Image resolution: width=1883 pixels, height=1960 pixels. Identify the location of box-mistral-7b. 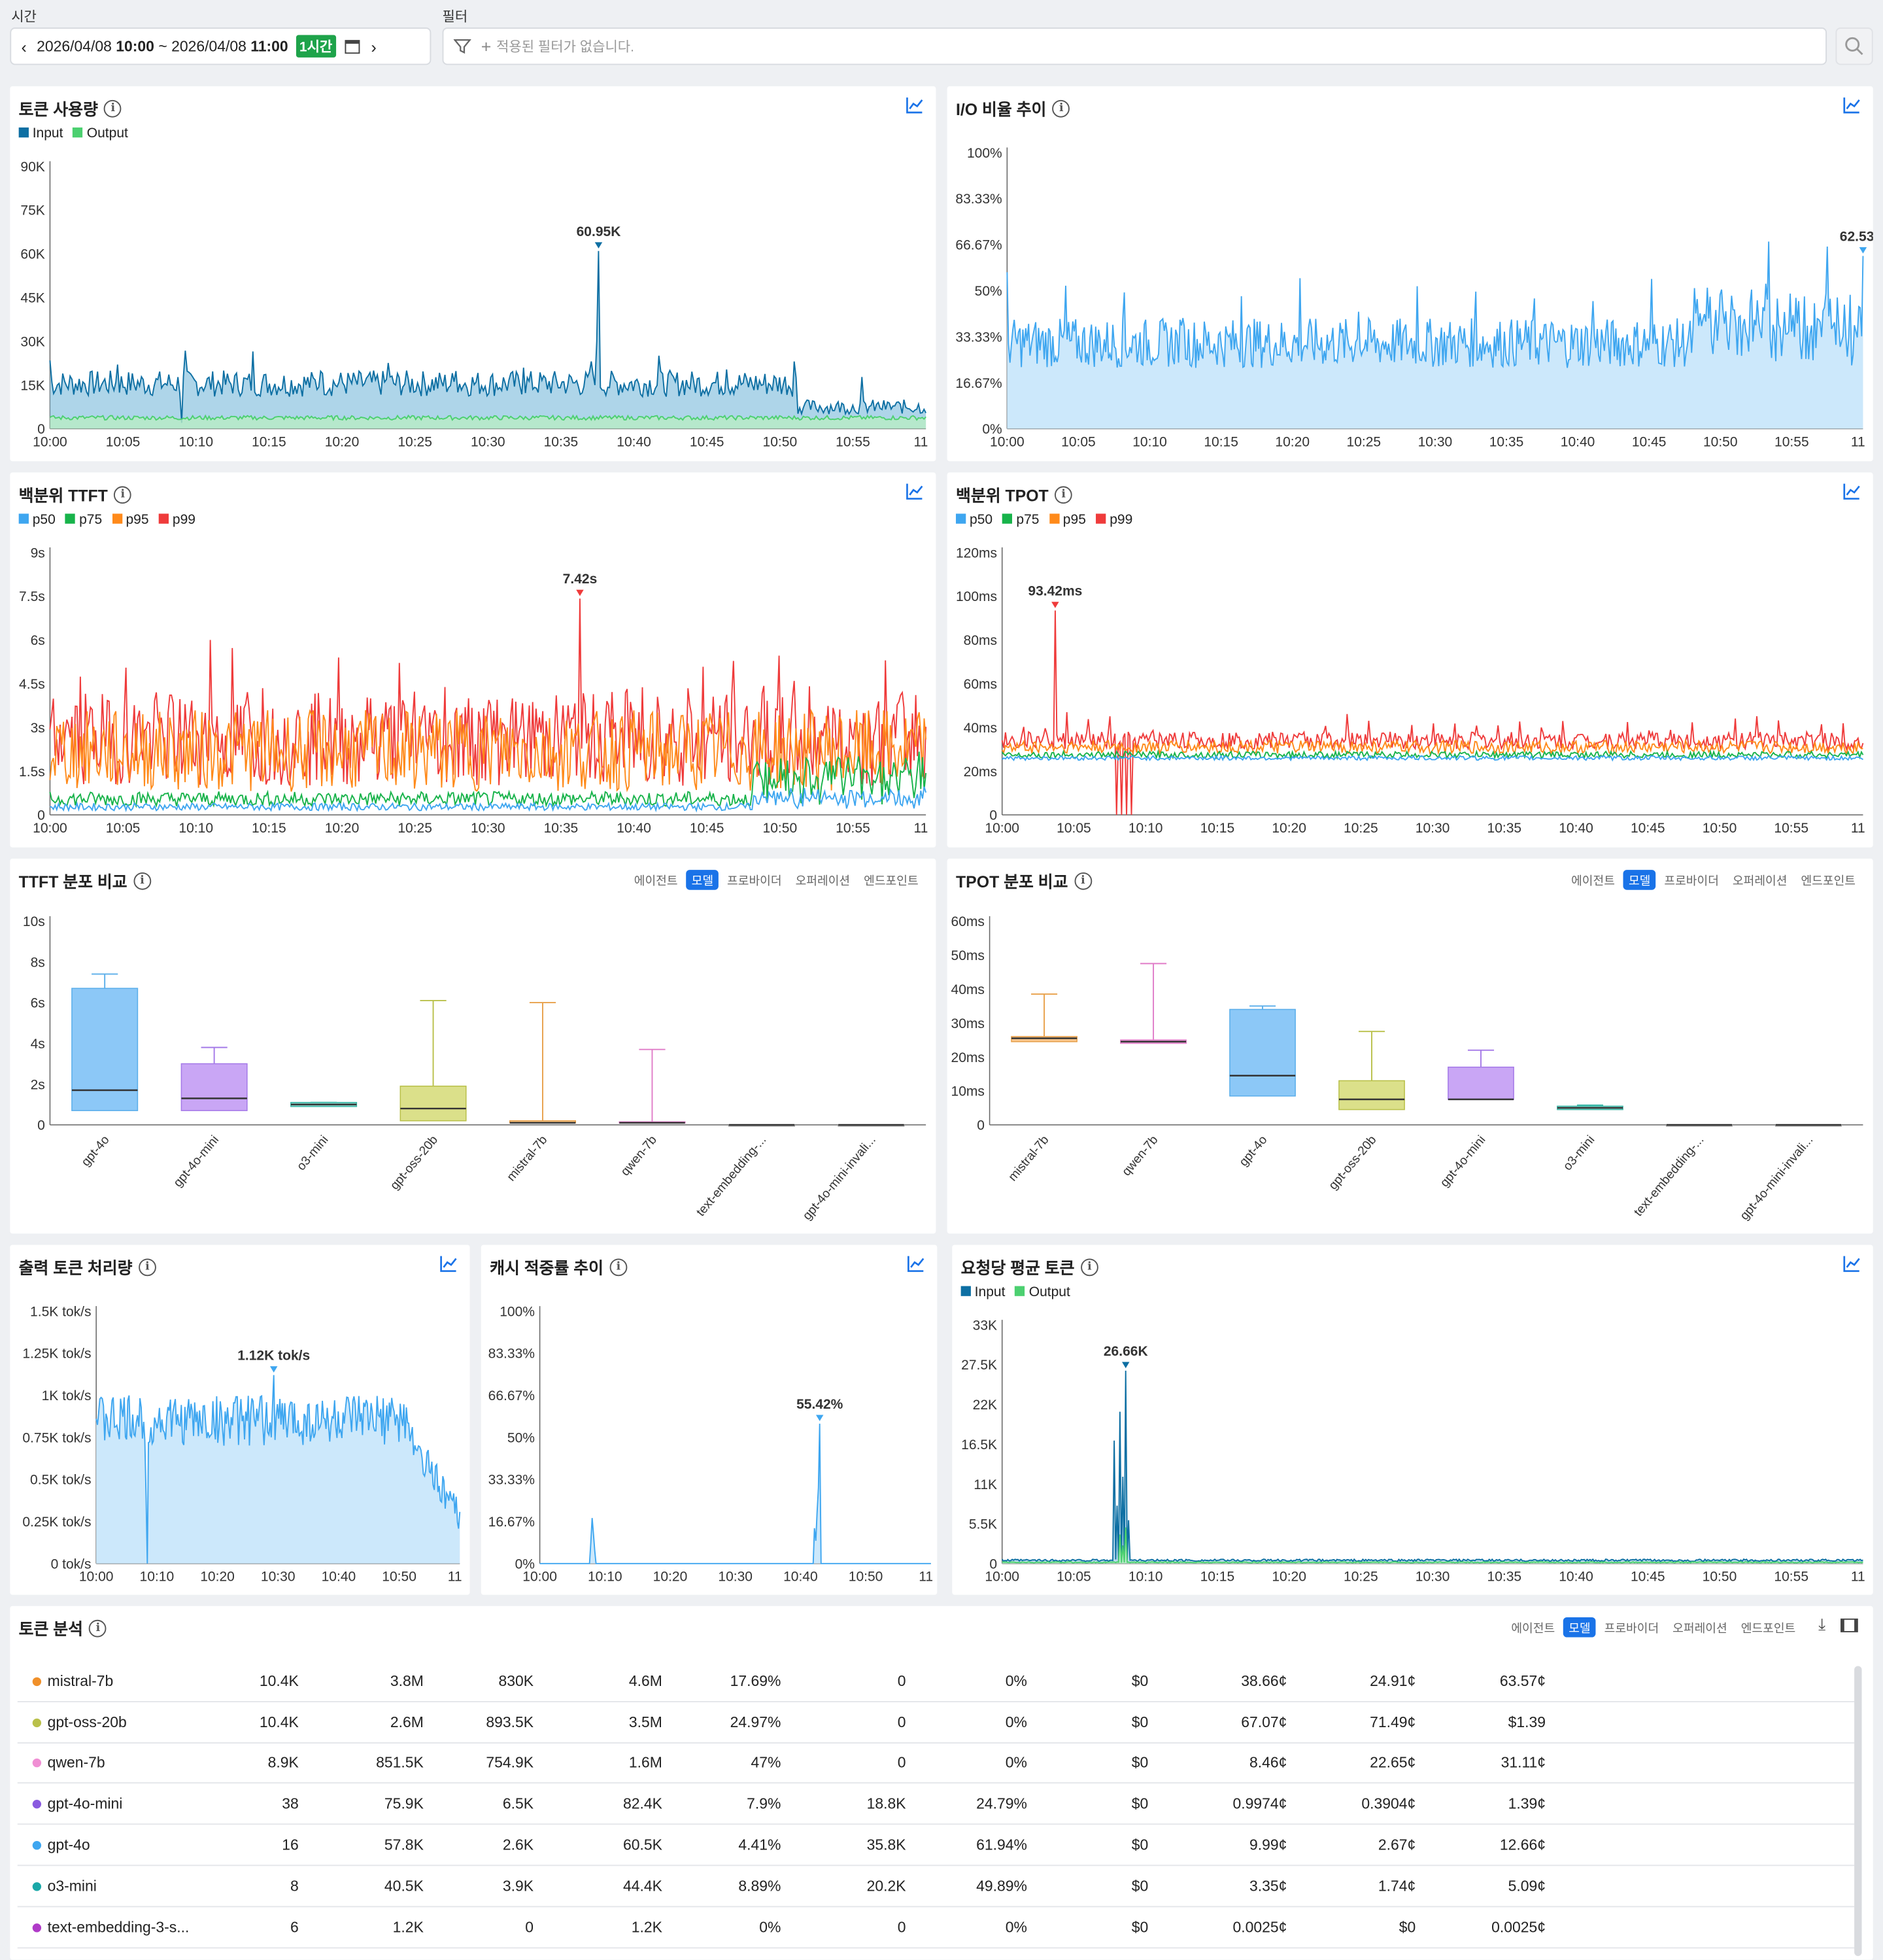
(1044, 1039).